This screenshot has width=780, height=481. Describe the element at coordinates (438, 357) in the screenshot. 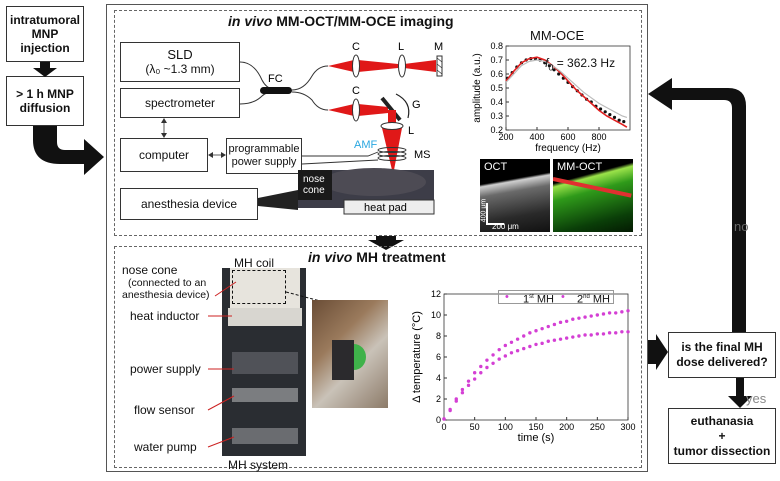

I see `y-tick-label: 6` at that location.